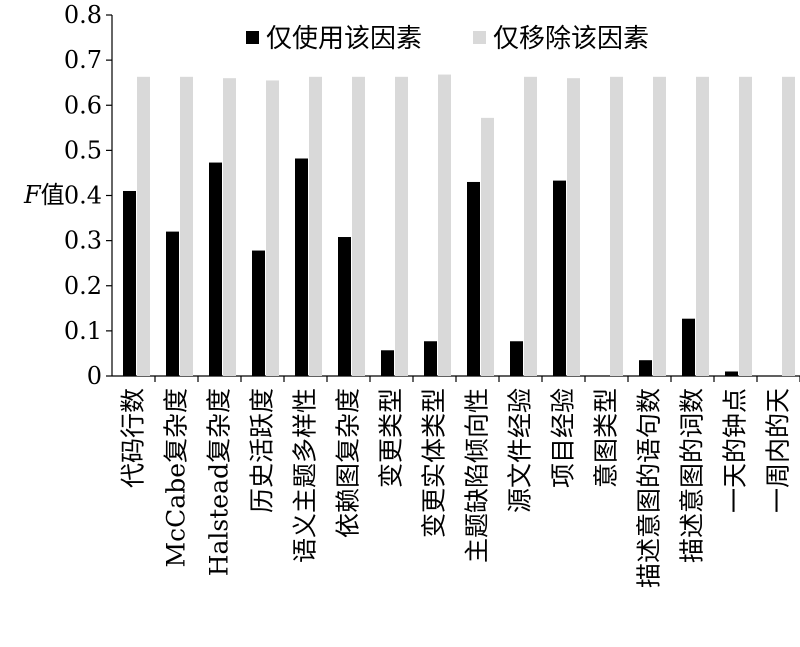 Image resolution: width=800 pixels, height=647 pixels. I want to click on x-tick-label: 依赖图复杂度, so click(348, 463).